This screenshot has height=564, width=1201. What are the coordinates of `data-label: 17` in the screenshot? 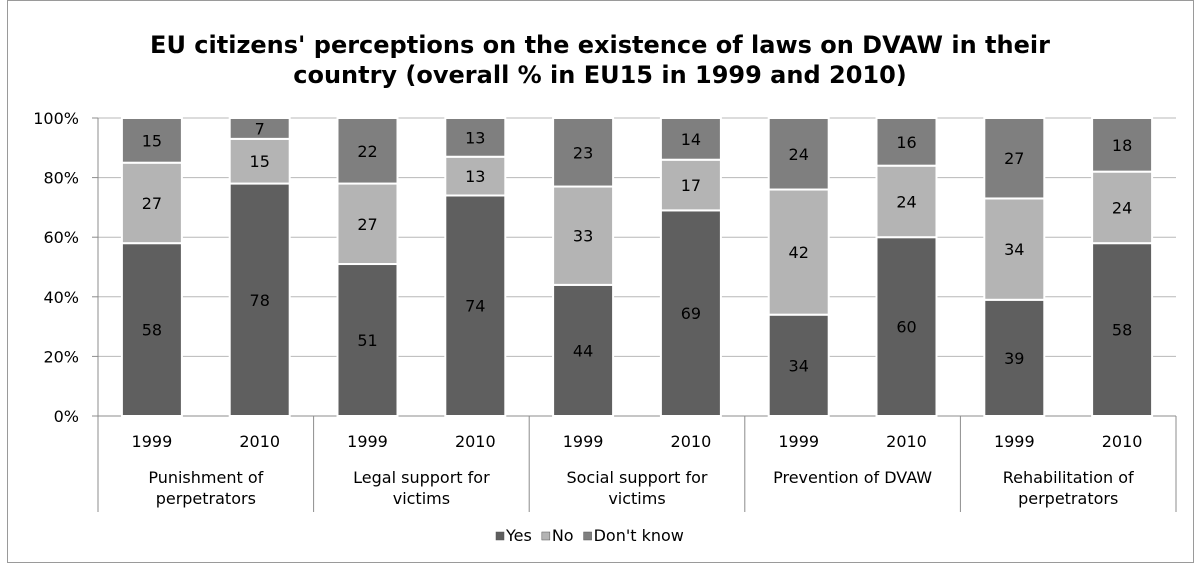 It's located at (691, 185).